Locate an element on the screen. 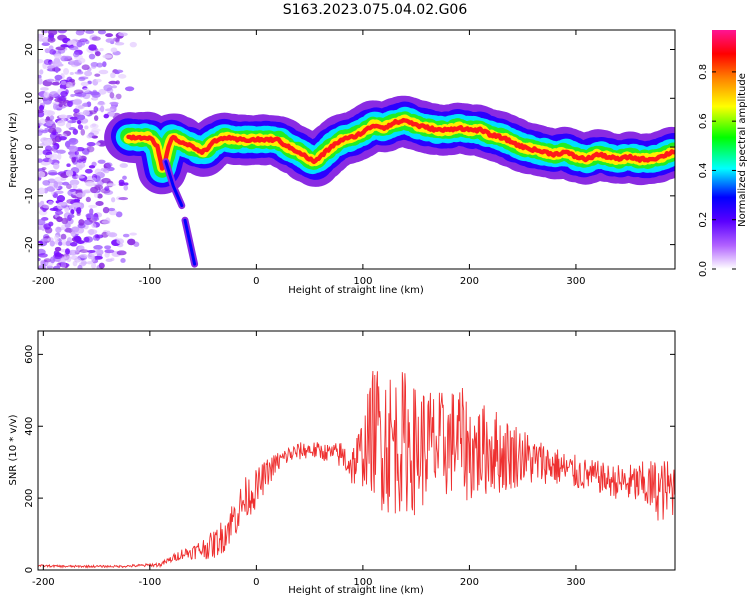 The image size is (750, 604). snr-y-tick-label: 400 is located at coordinates (29, 426).